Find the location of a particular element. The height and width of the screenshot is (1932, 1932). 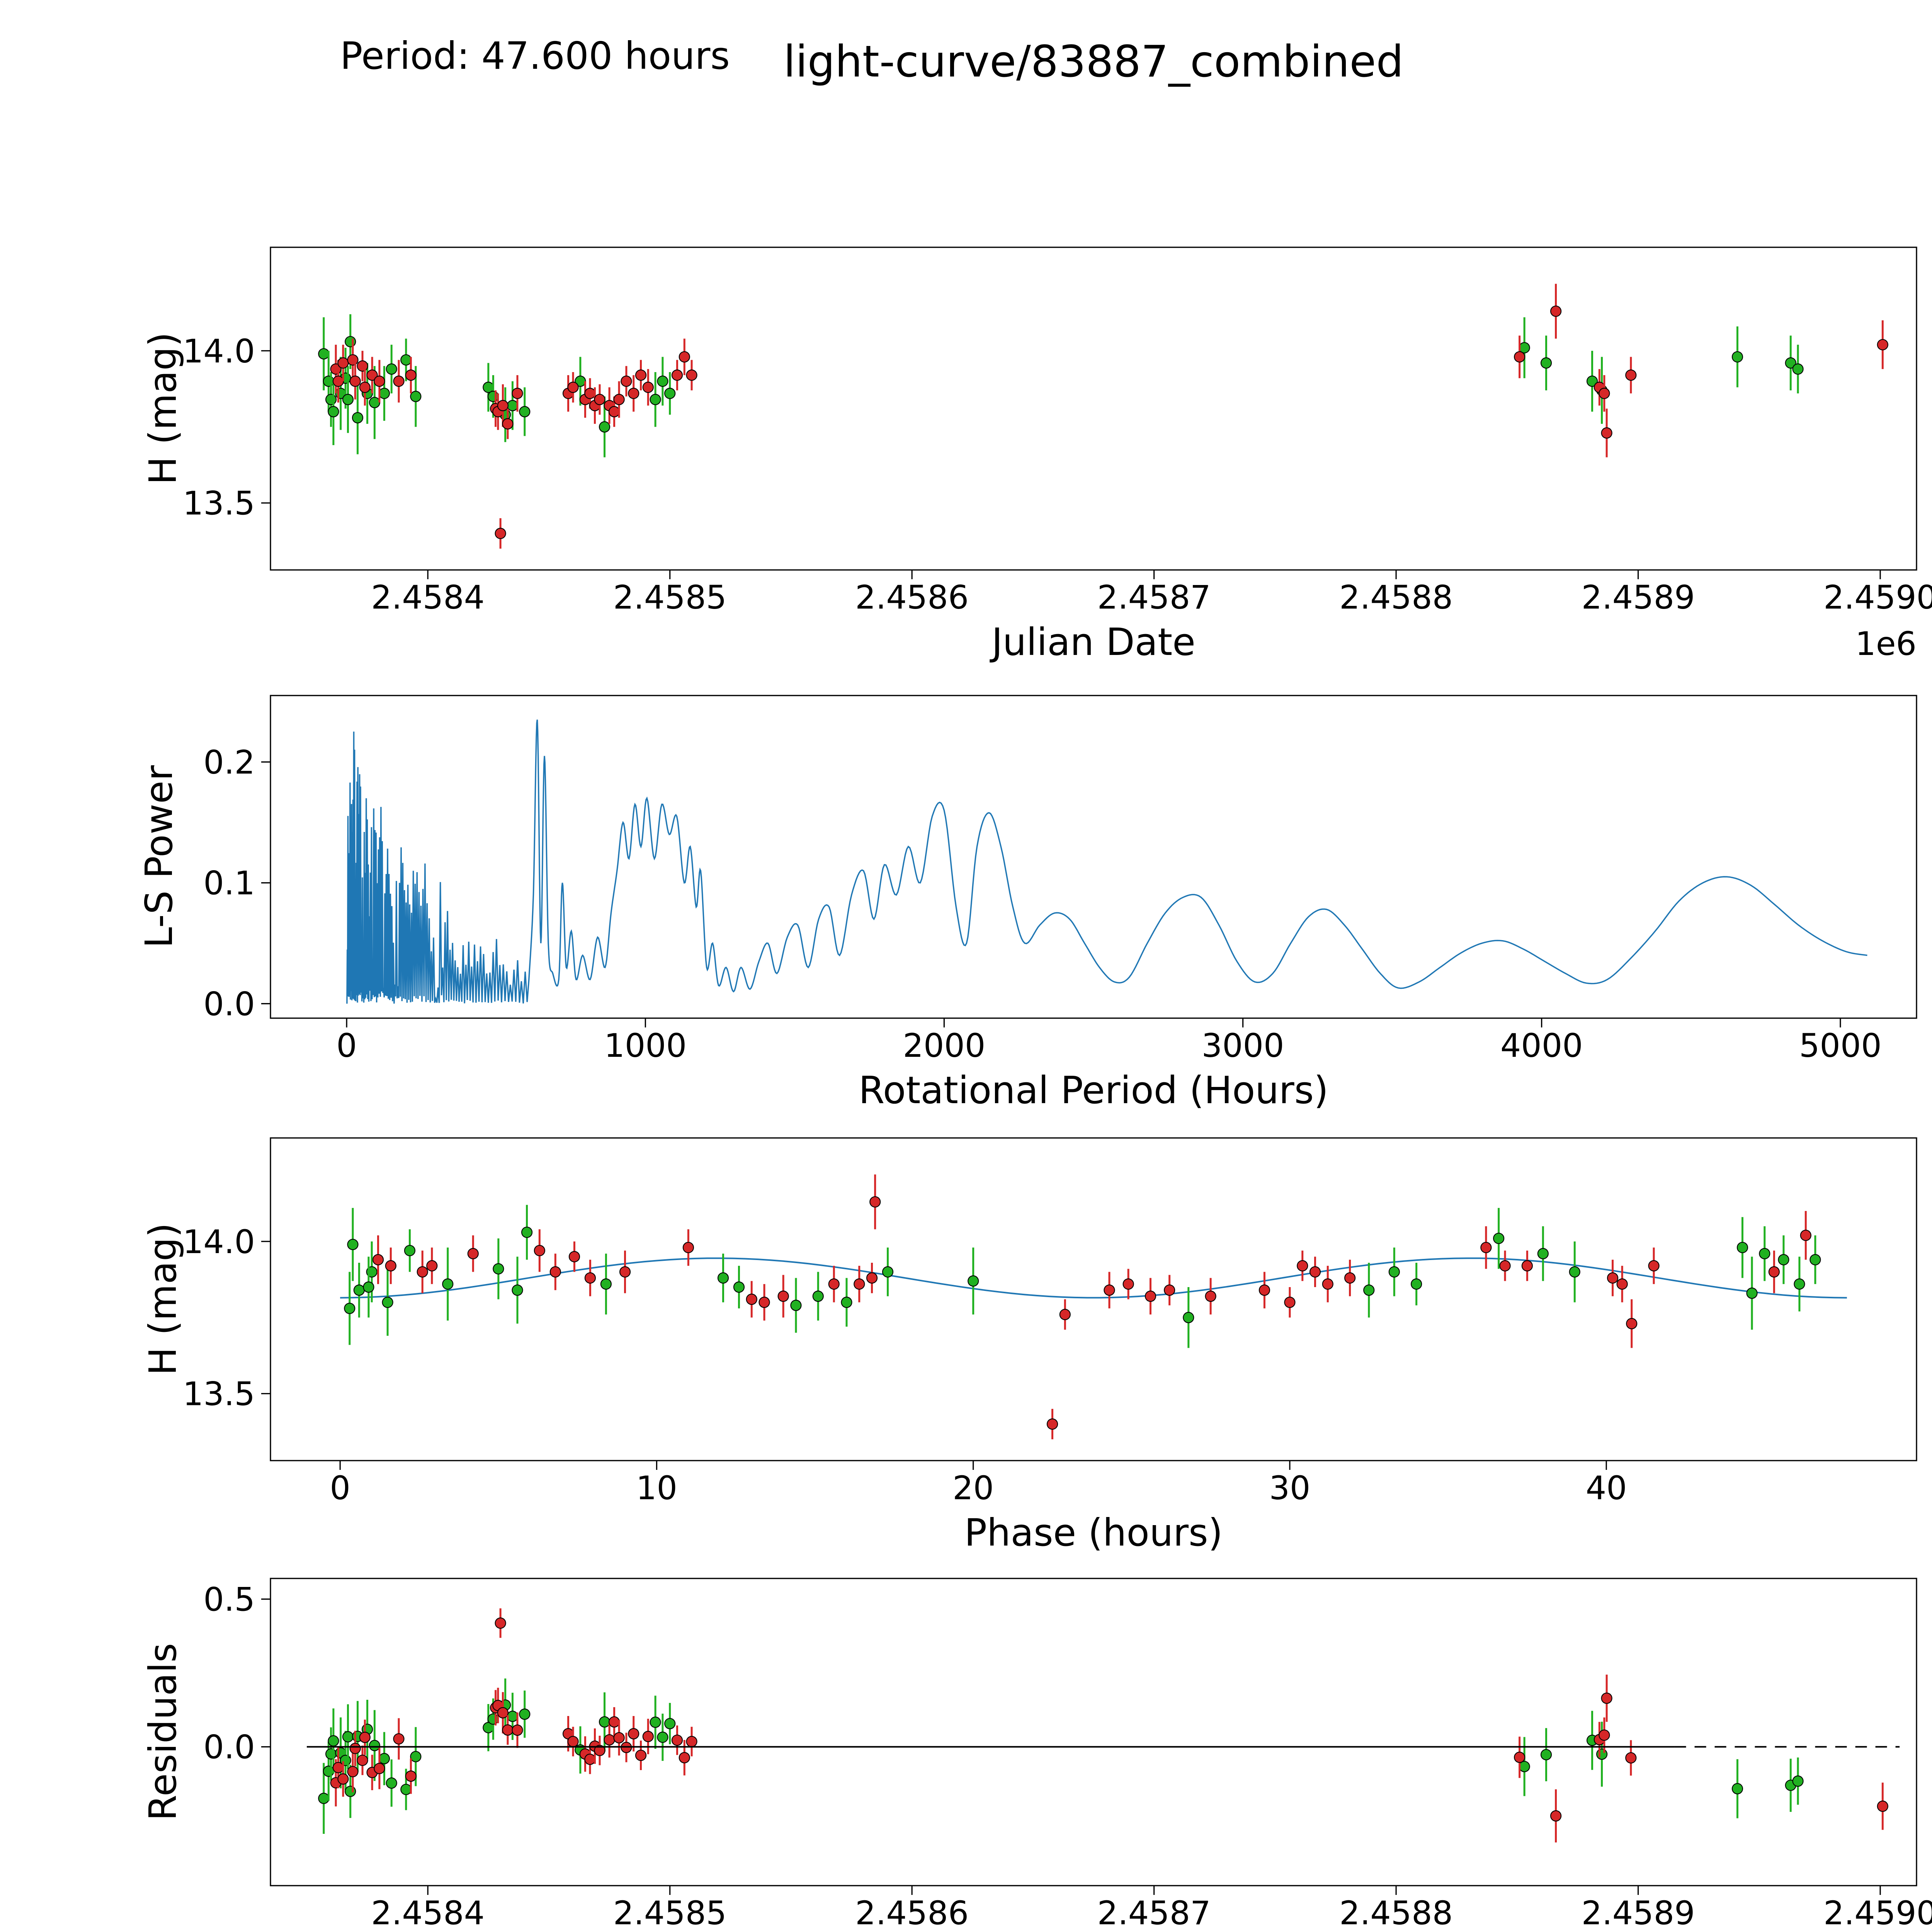

x-tick-label: 2.4585 is located at coordinates (670, 1913).